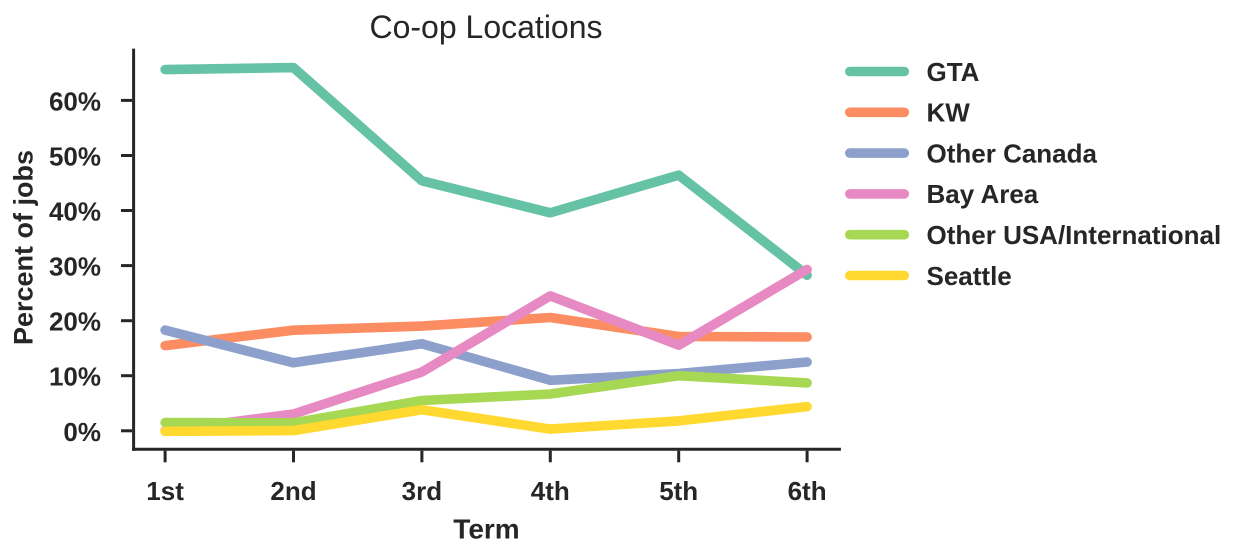 The width and height of the screenshot is (1238, 559). Describe the element at coordinates (165, 491) in the screenshot. I see `svg-text: 1st` at that location.